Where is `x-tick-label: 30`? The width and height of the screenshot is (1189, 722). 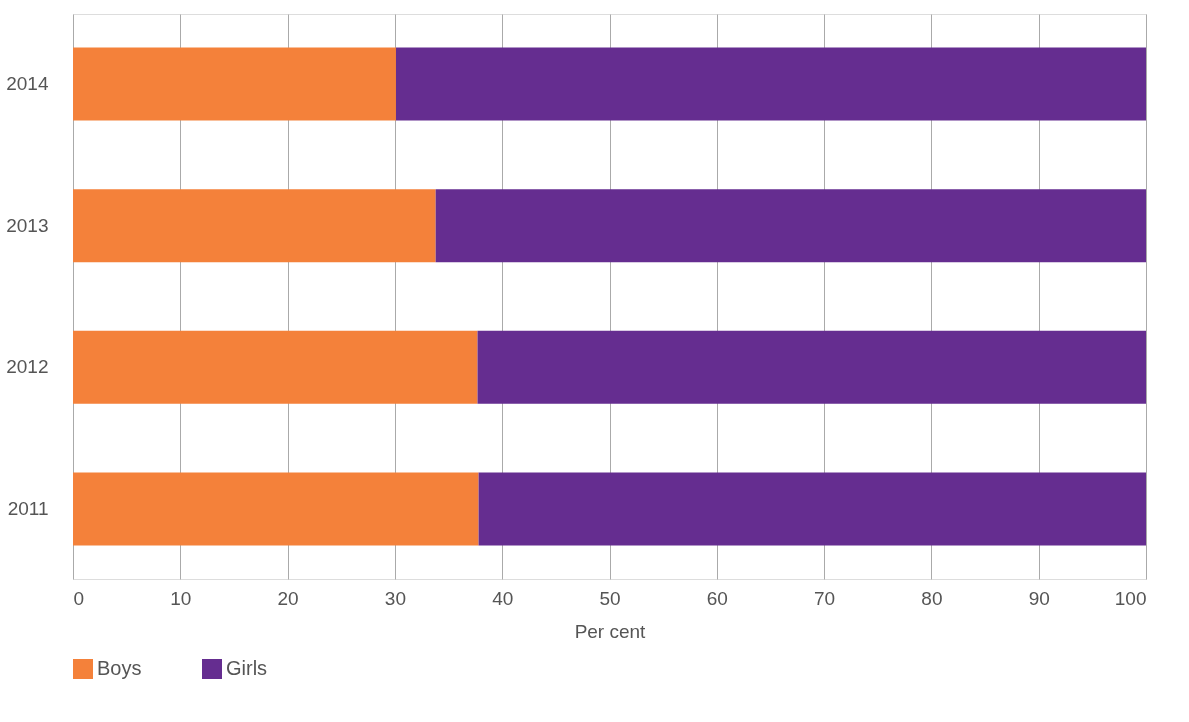 x-tick-label: 30 is located at coordinates (395, 598).